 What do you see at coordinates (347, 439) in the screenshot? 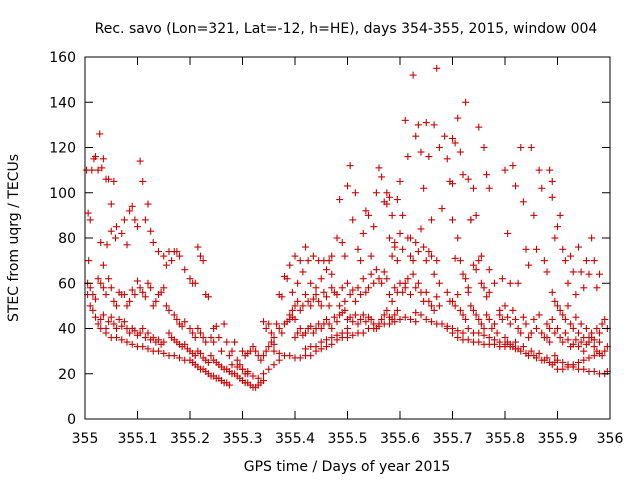
I see `x-tick-label: 355.5` at bounding box center [347, 439].